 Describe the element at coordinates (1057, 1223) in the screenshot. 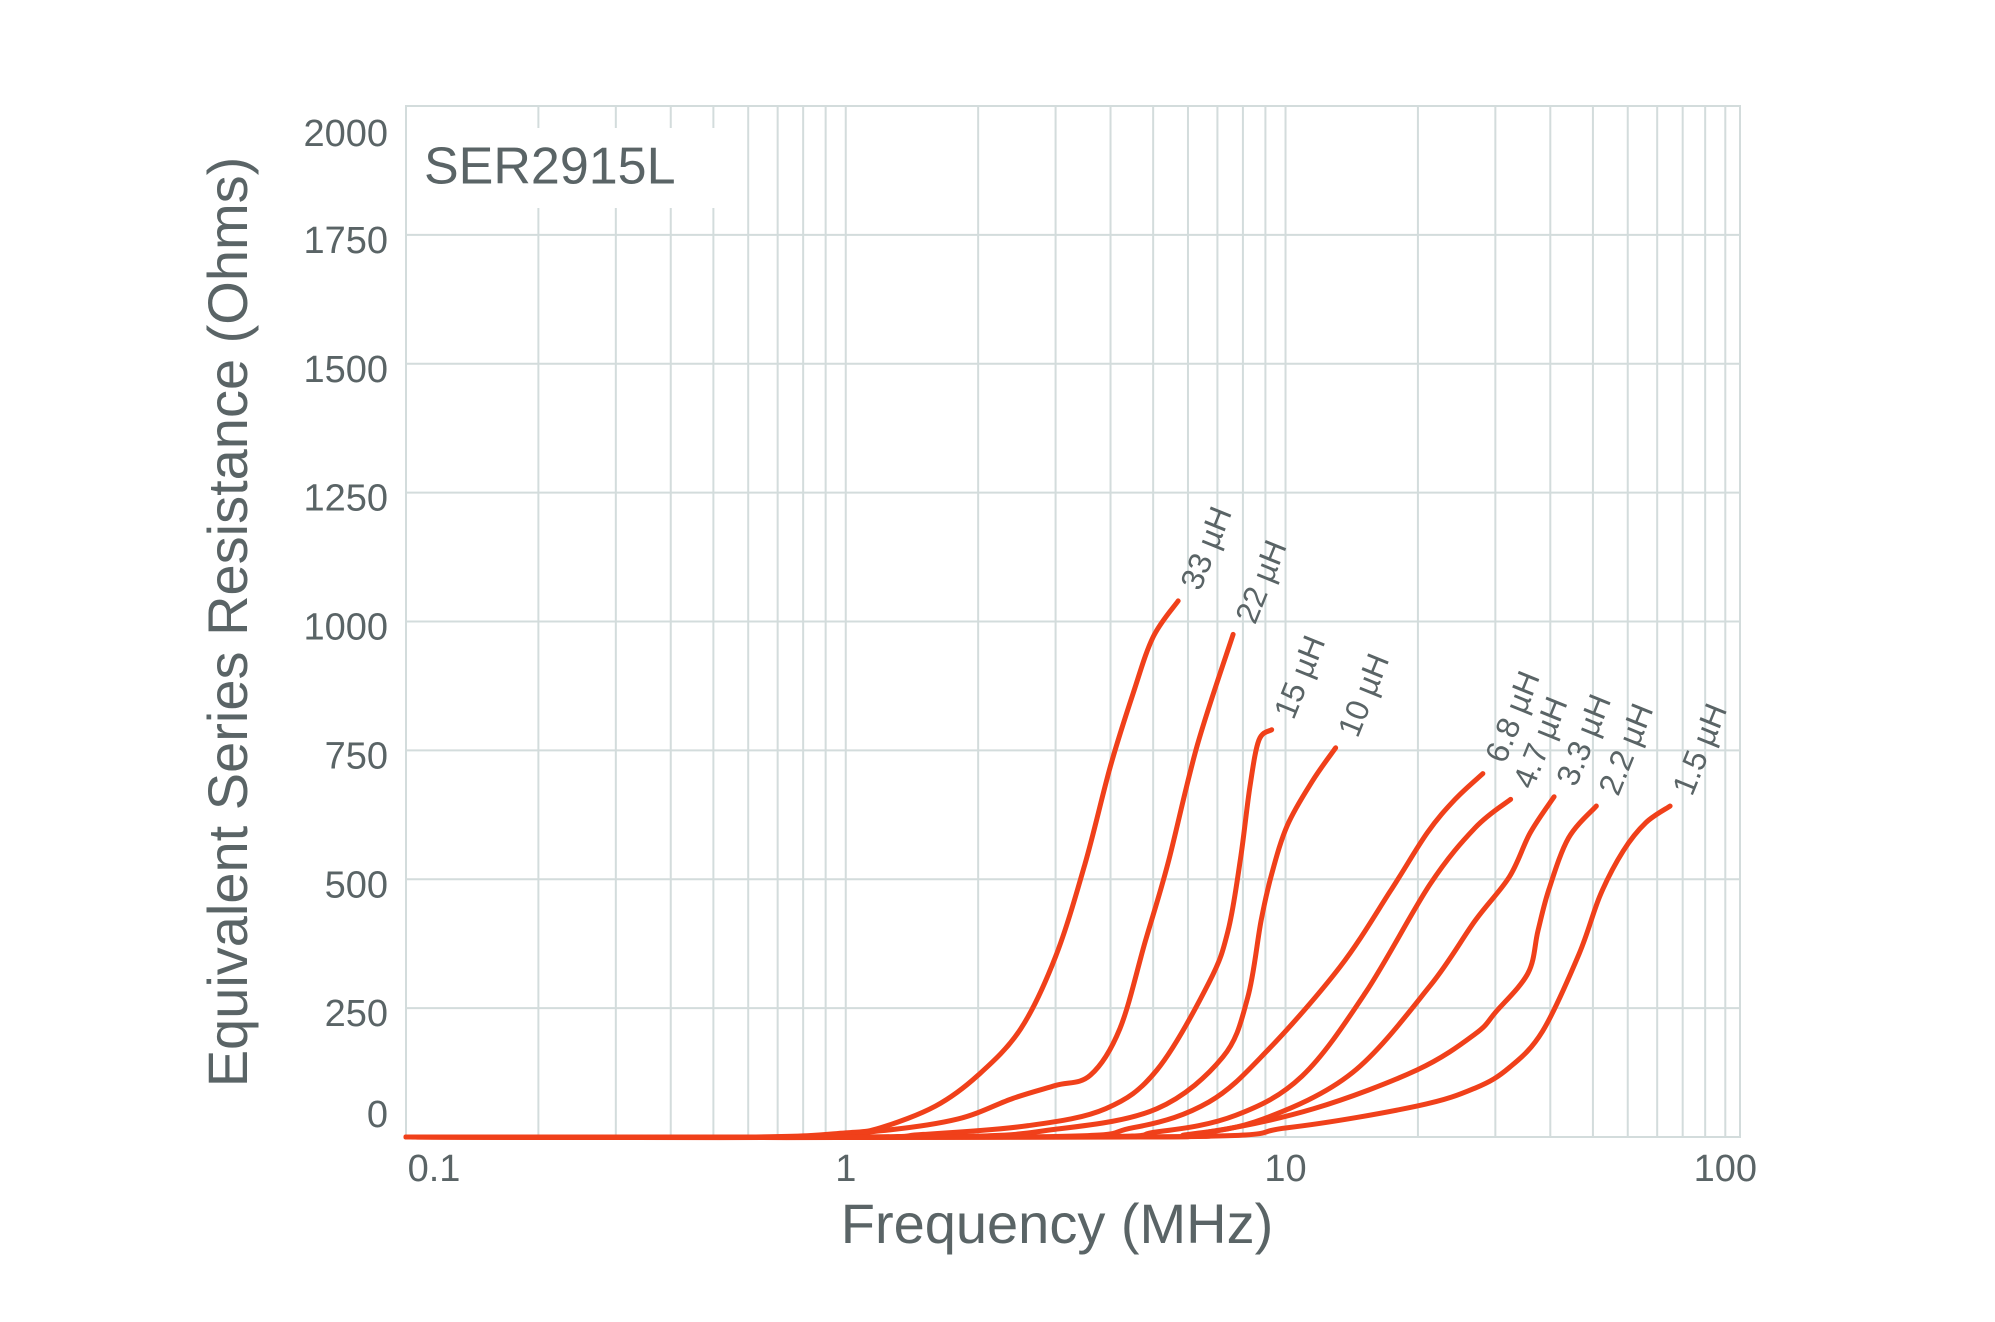

I see `x-axis-title: Frequency (MHz)` at that location.